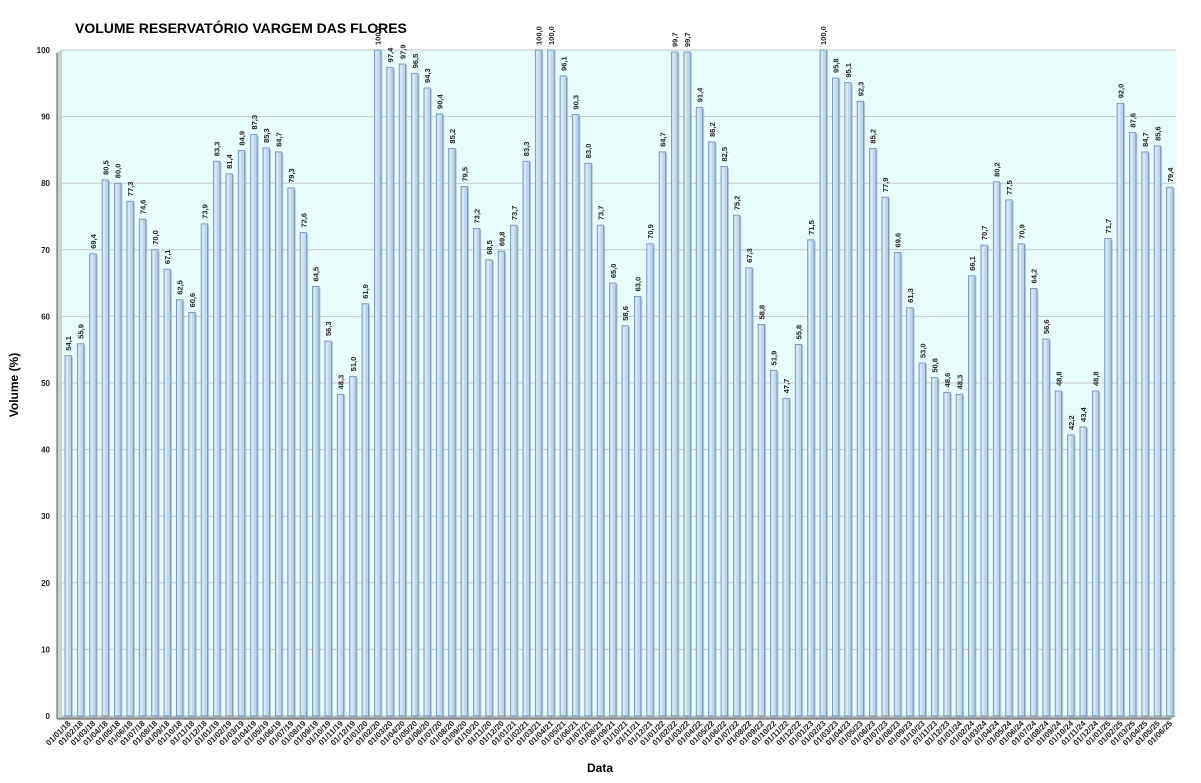 This screenshot has width=1201, height=783. What do you see at coordinates (204, 211) in the screenshot?
I see `data-label: 73,9` at bounding box center [204, 211].